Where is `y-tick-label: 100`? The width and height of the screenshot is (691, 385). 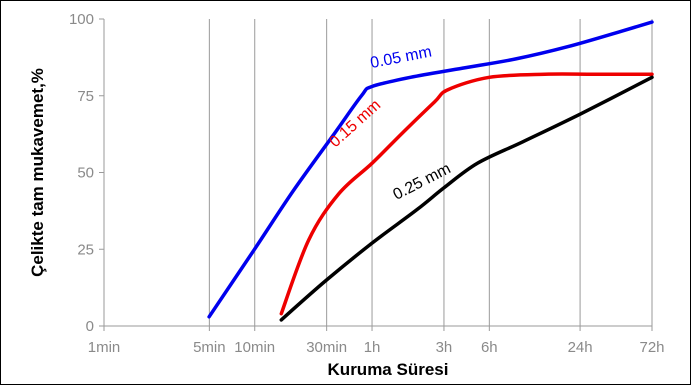 y-tick-label: 100 is located at coordinates (81, 19).